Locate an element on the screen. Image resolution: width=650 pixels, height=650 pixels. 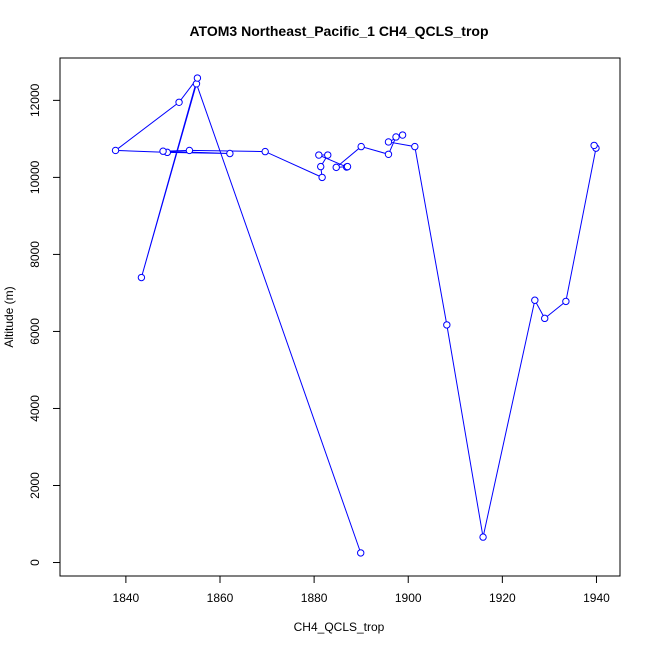
x-tick-label: 1840 is located at coordinates (126, 598).